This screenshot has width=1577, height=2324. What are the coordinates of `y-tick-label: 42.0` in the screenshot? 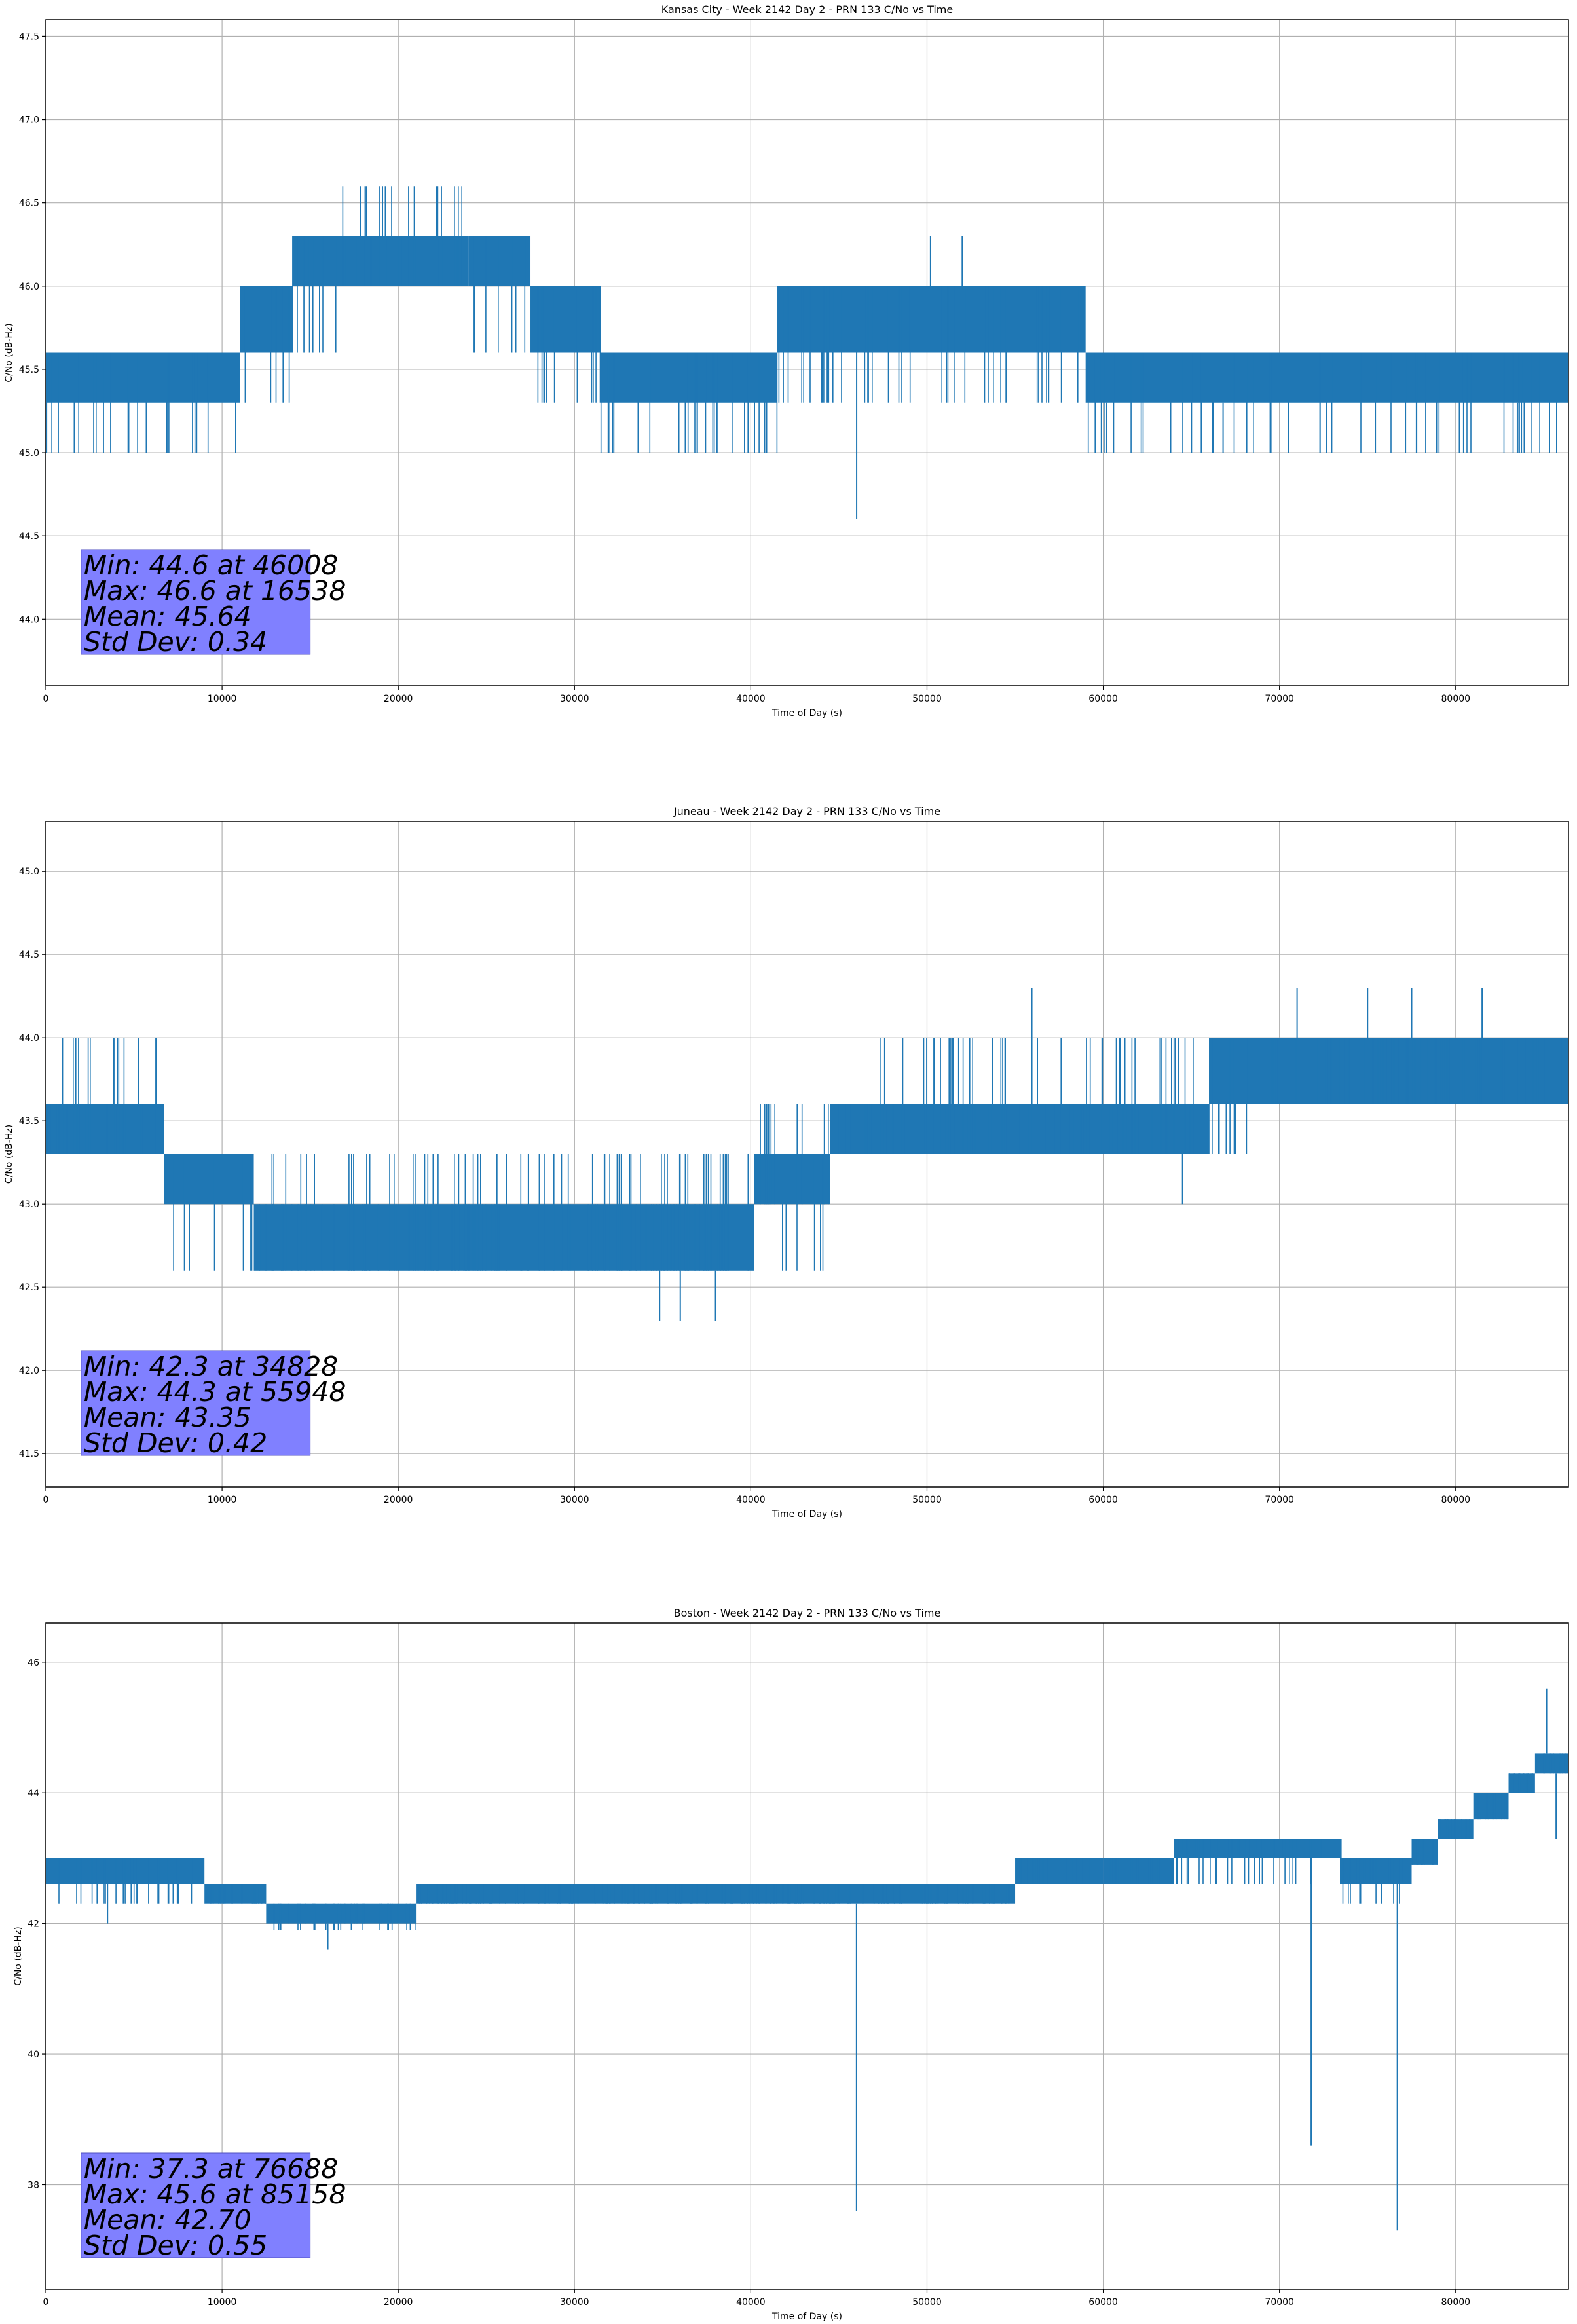 It's located at (29, 1371).